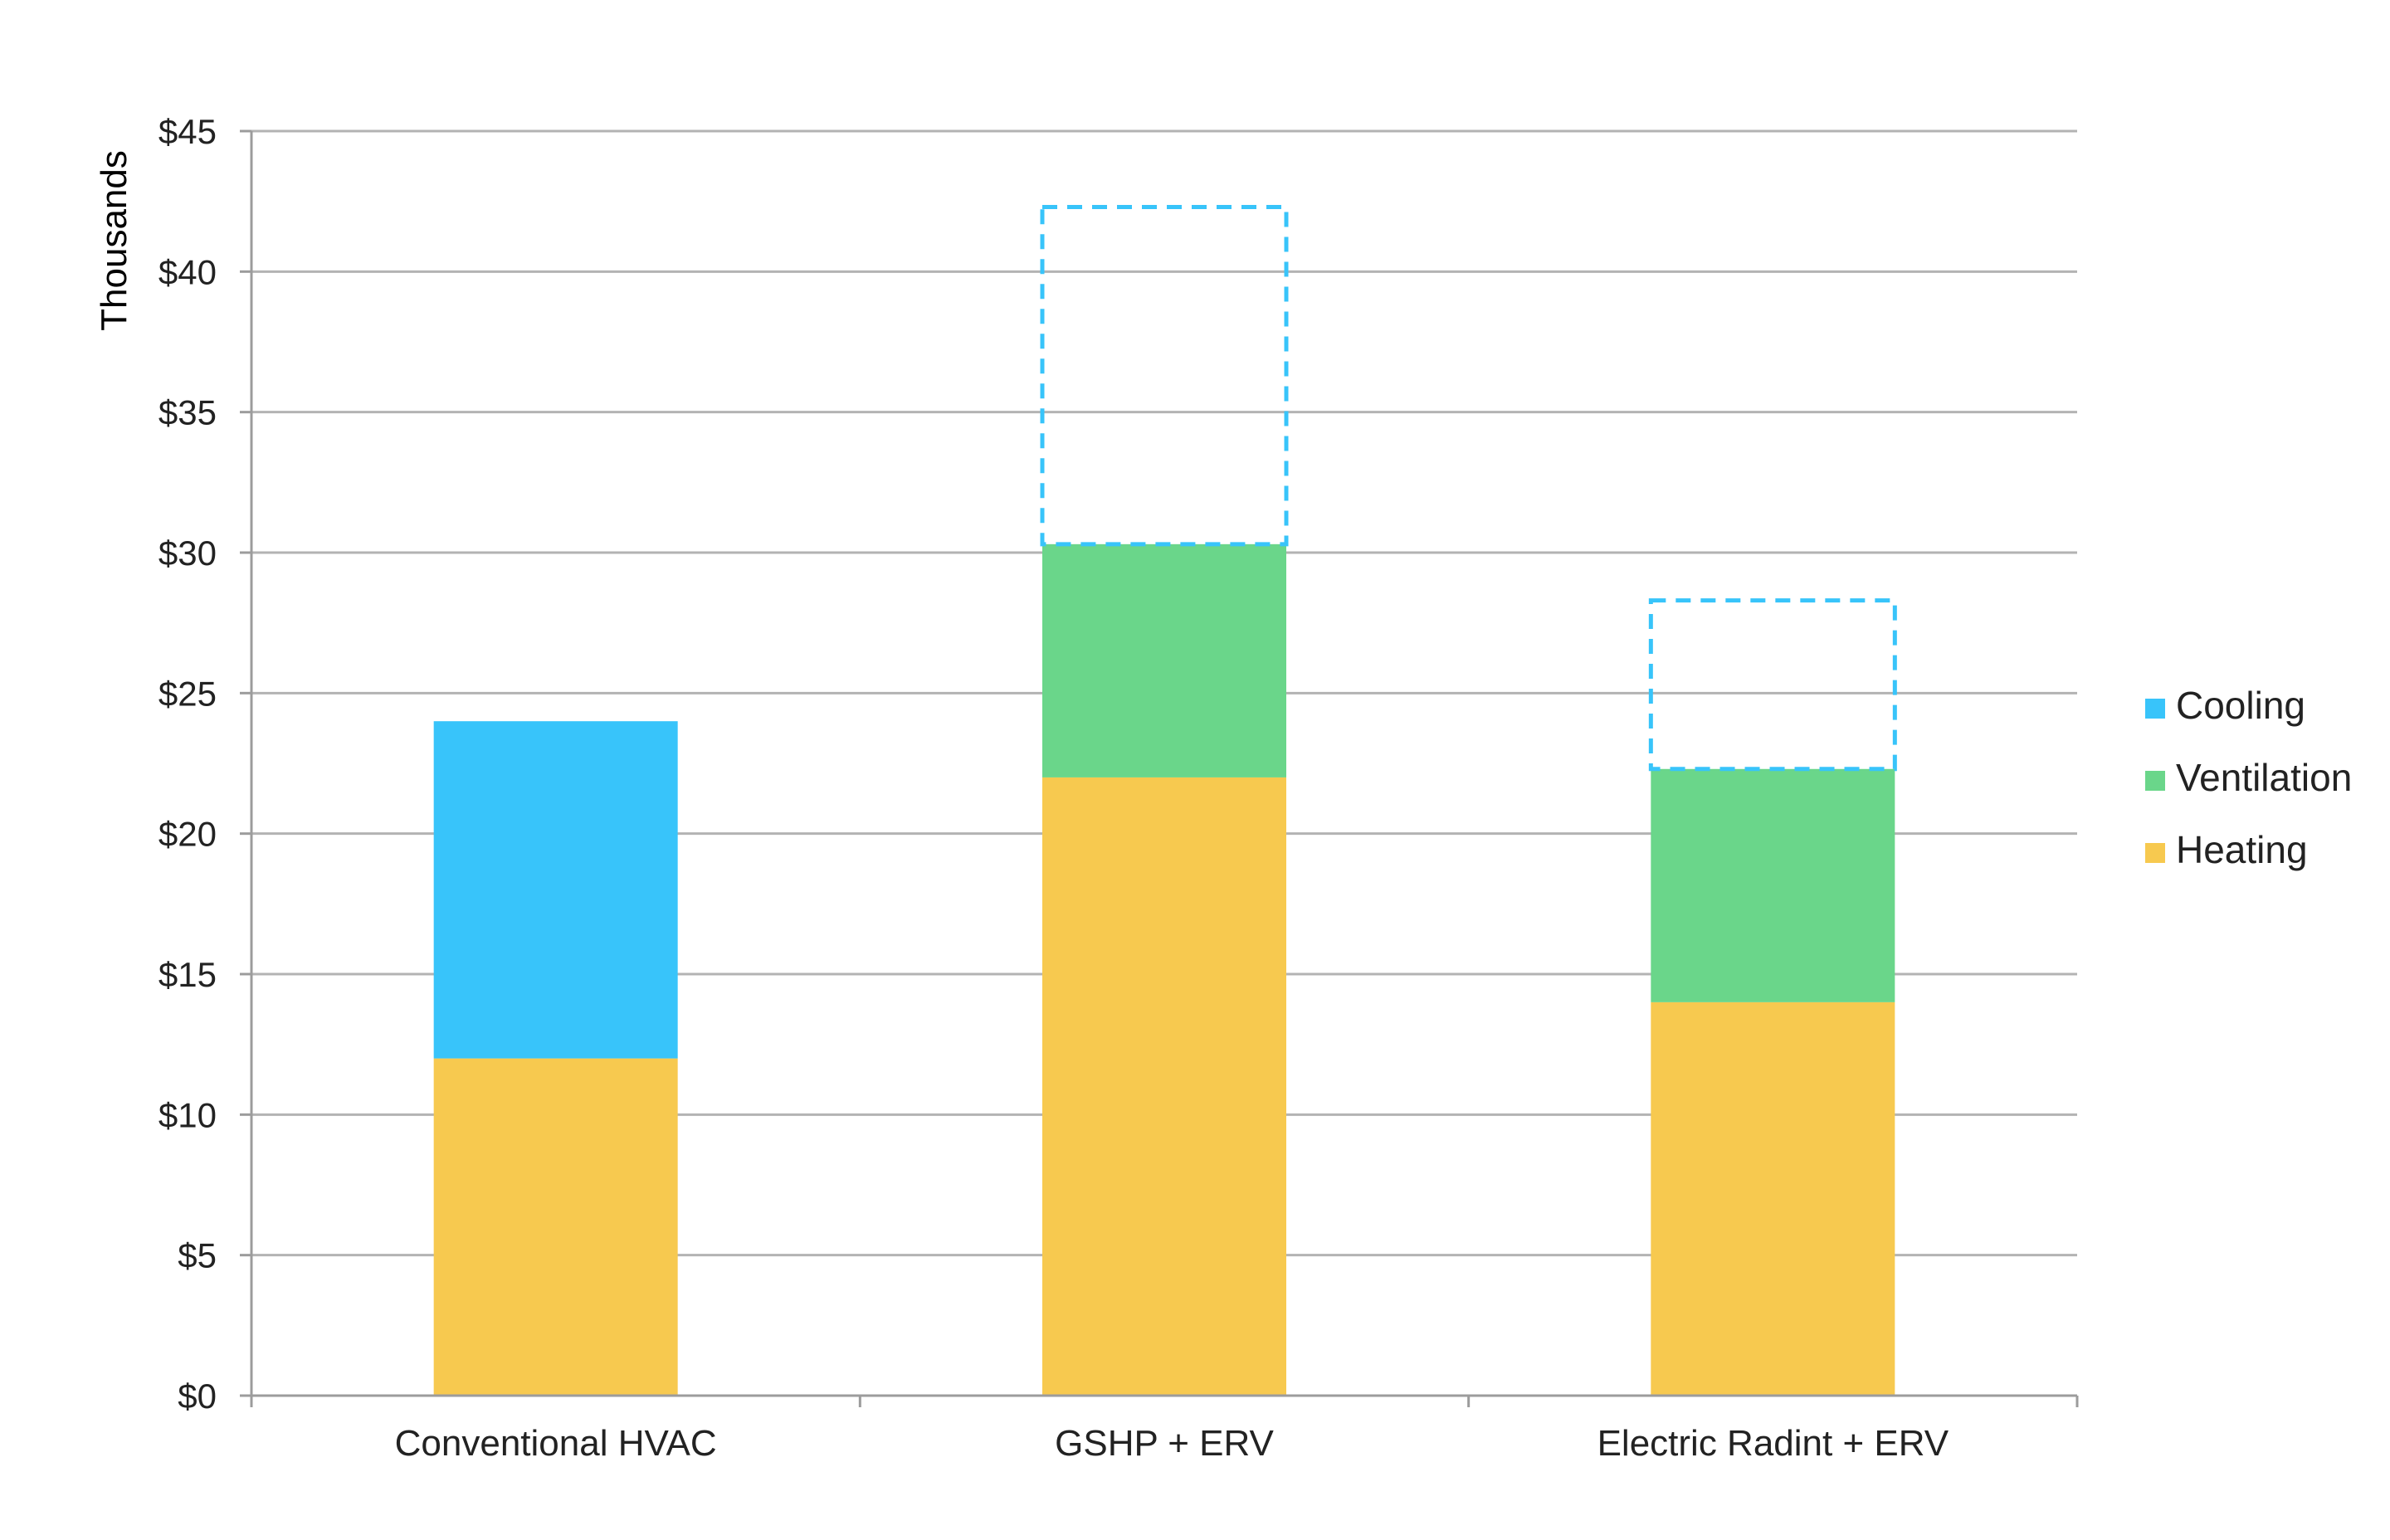 The height and width of the screenshot is (1540, 2390). I want to click on dashed-outlines, so click(1469, 488).